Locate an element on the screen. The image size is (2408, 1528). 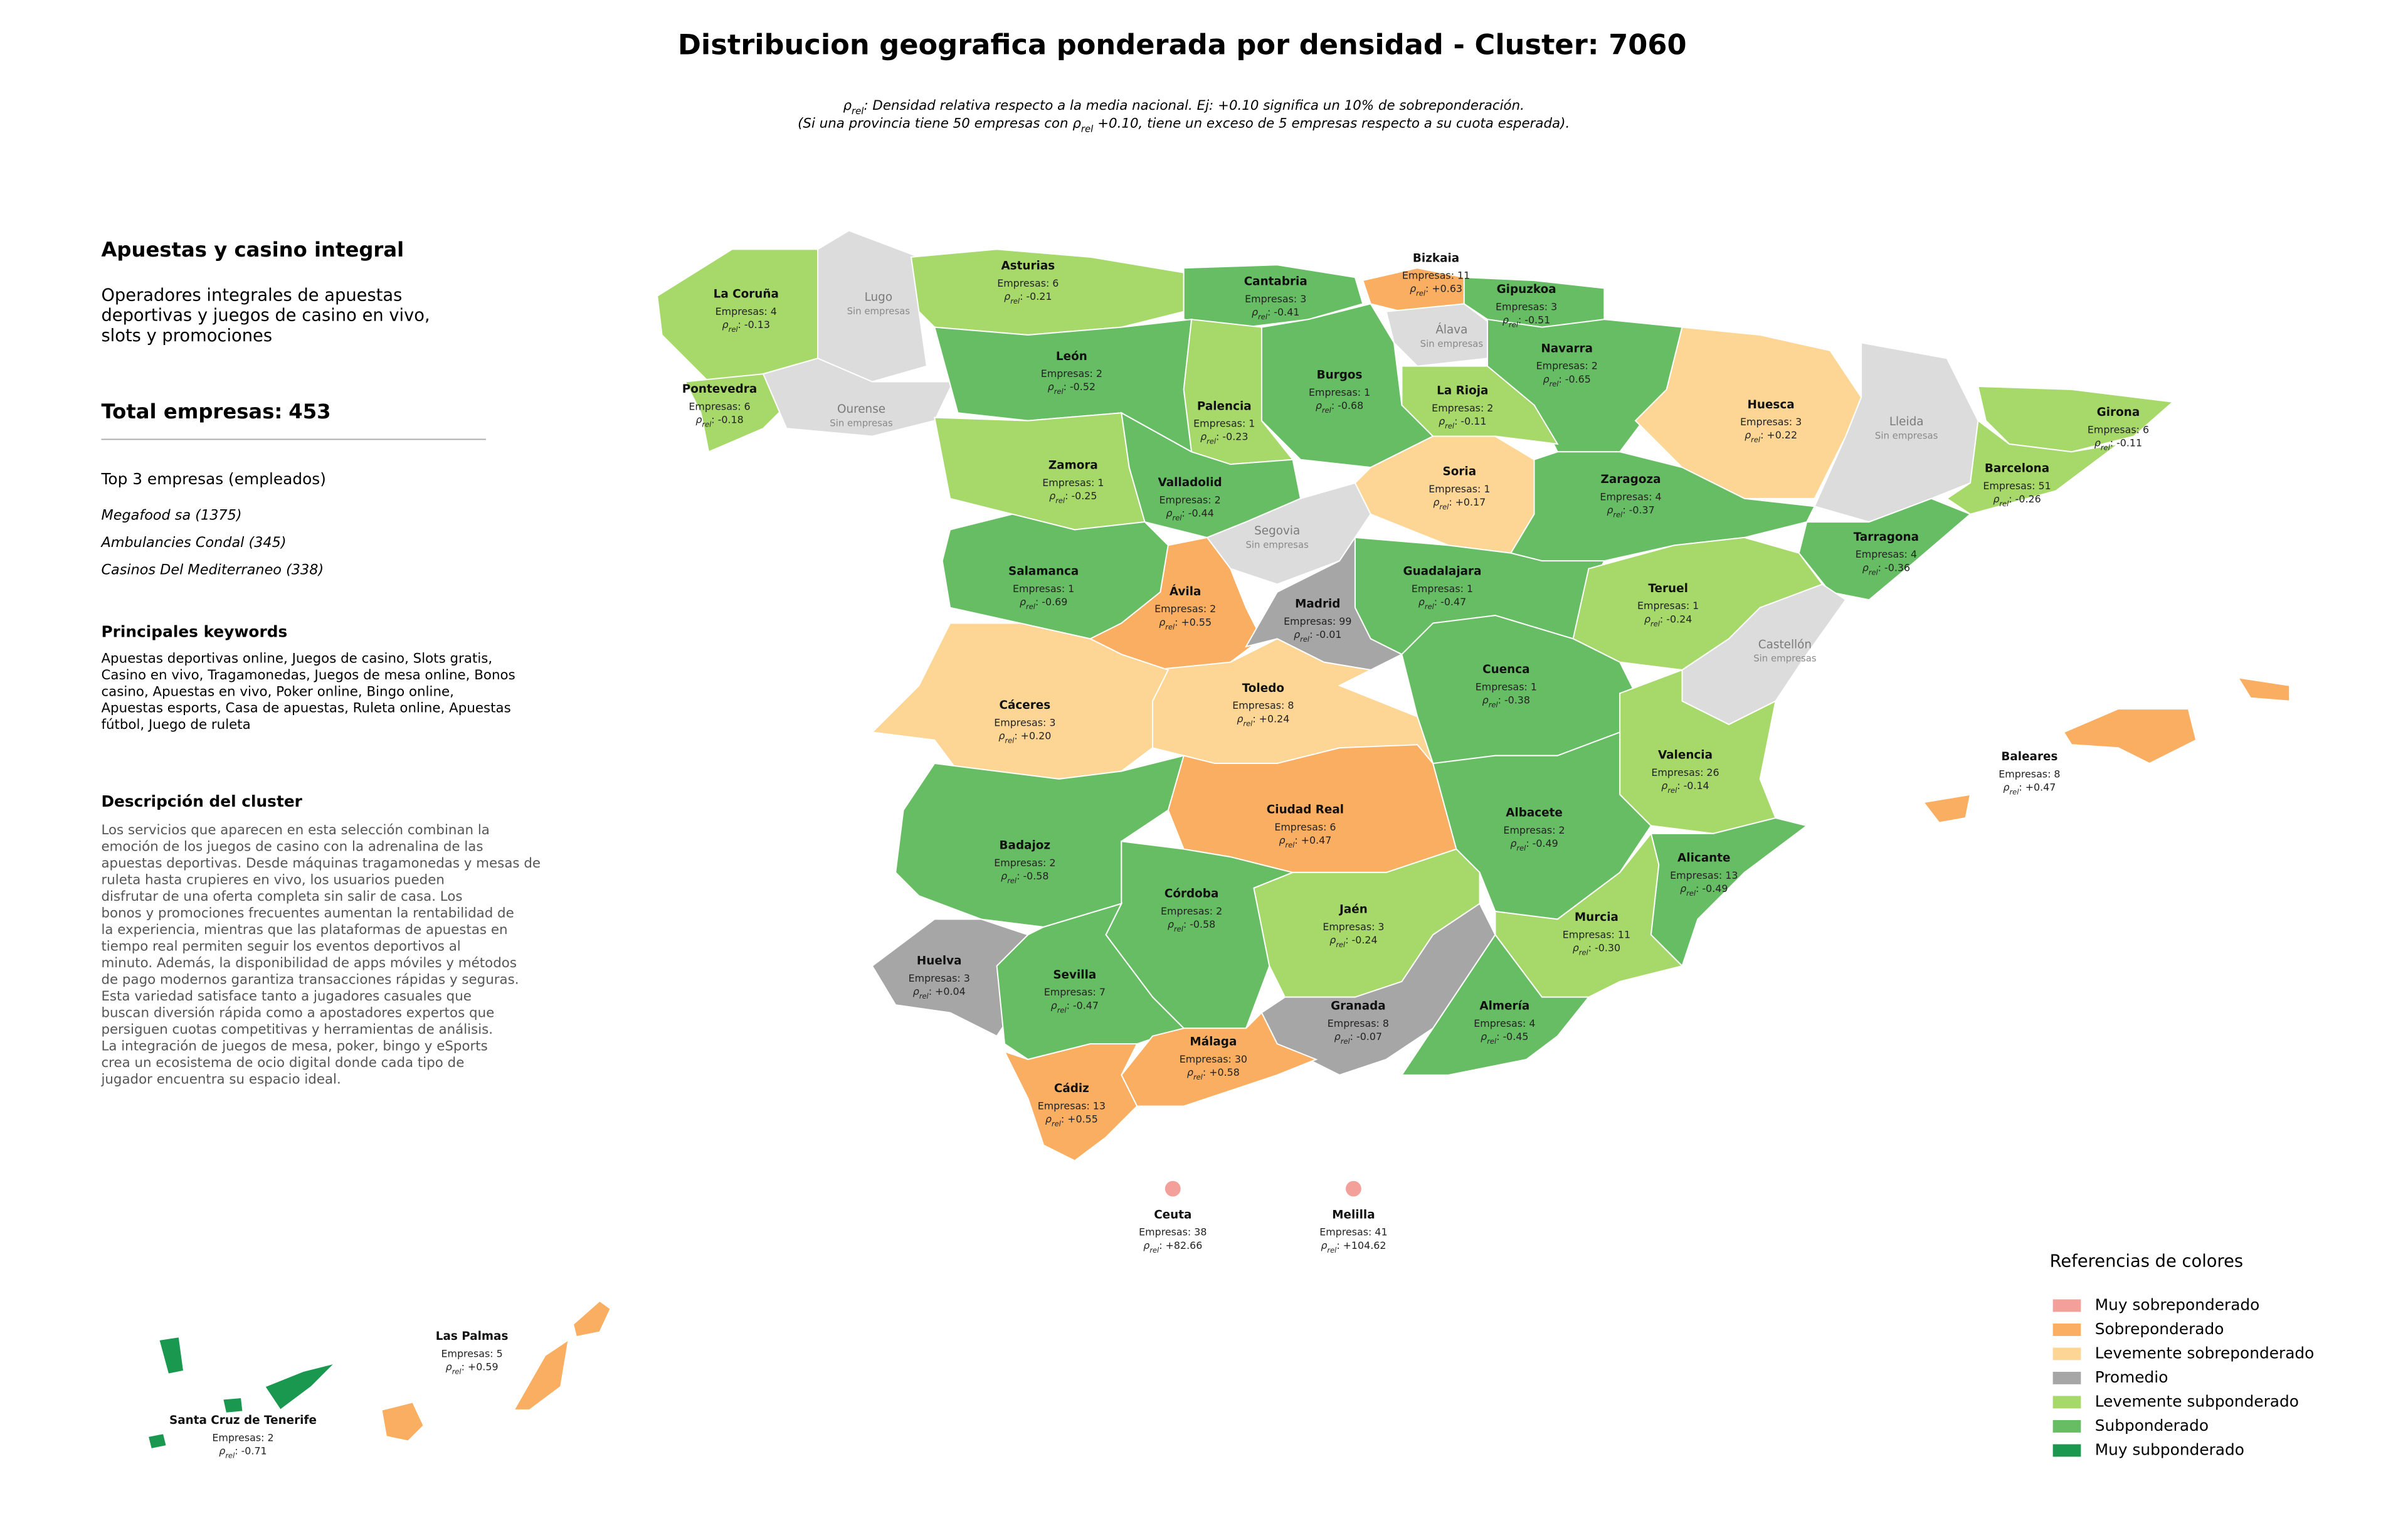
province-name: Toledo is located at coordinates (1263, 688).